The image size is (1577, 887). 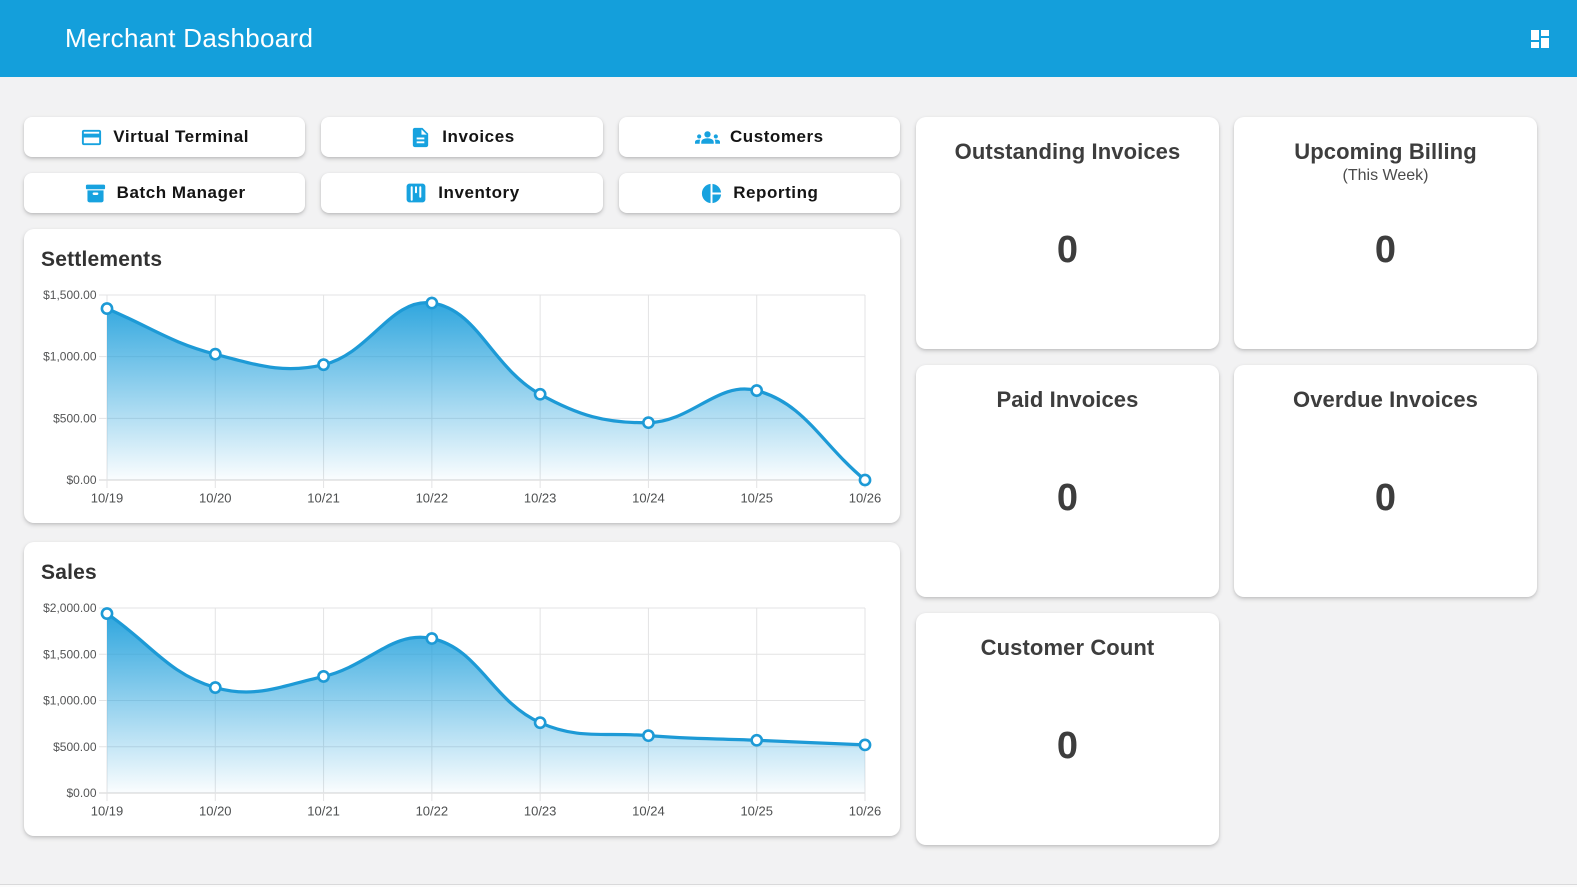 I want to click on stat-card-upcoming-billing: Upcoming Billing (This Week) 0, so click(x=1385, y=233).